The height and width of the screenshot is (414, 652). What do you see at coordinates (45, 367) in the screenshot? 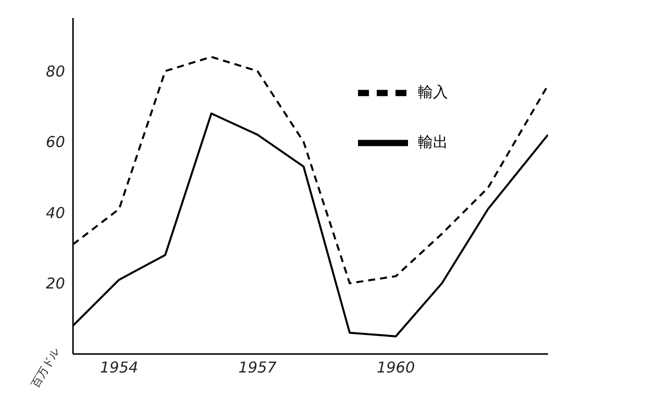
I see `y-axis-title: 百万ドル` at bounding box center [45, 367].